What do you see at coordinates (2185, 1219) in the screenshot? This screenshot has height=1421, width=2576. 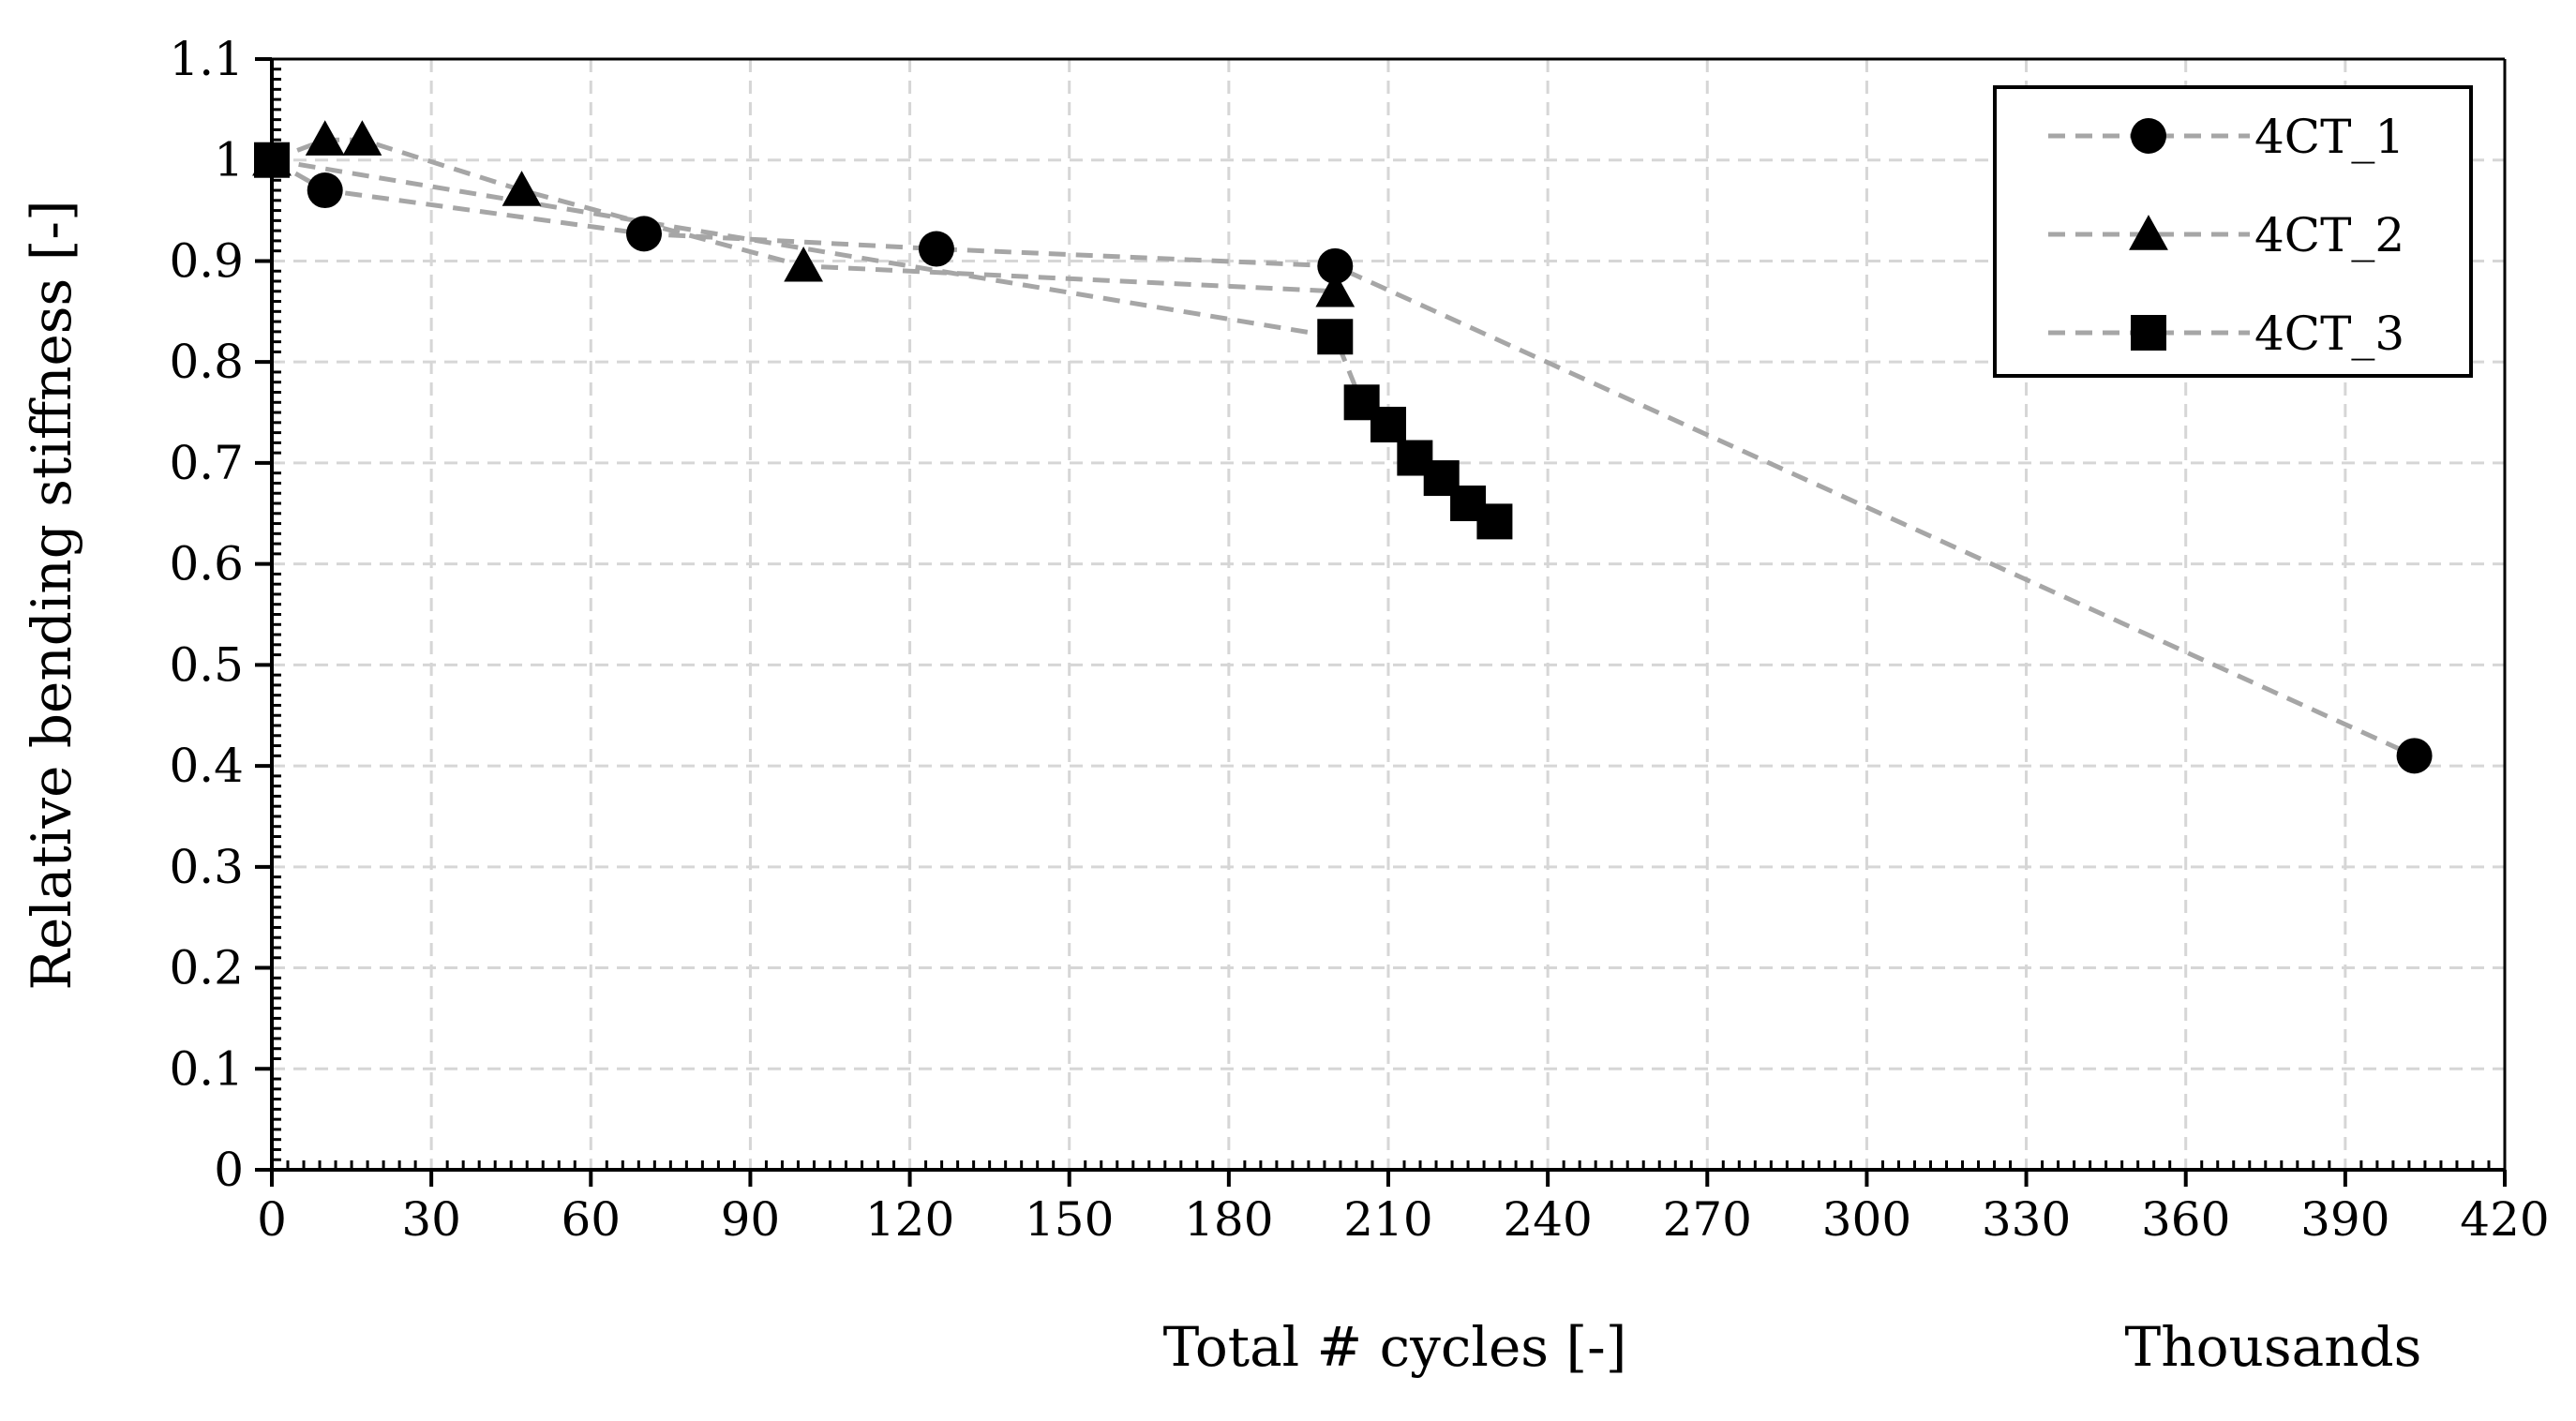 I see `x-tick-label: 360` at bounding box center [2185, 1219].